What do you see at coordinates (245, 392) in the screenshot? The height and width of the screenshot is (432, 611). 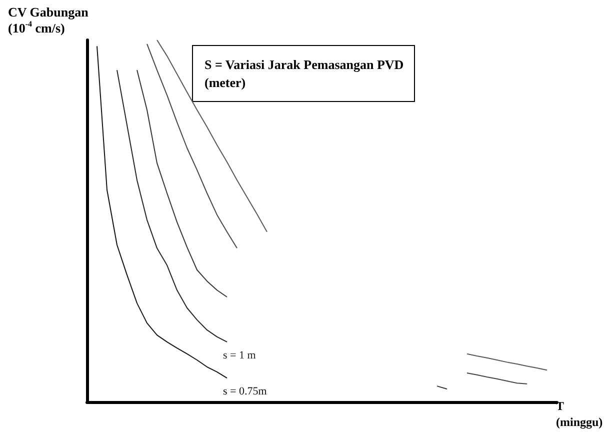 I see `series-label: s = 0.75m` at bounding box center [245, 392].